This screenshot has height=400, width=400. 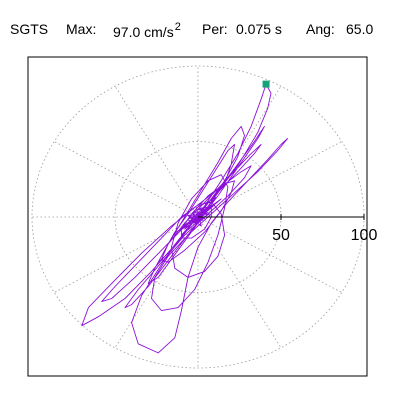 I want to click on radial-axis: 50 100, so click(x=287, y=229).